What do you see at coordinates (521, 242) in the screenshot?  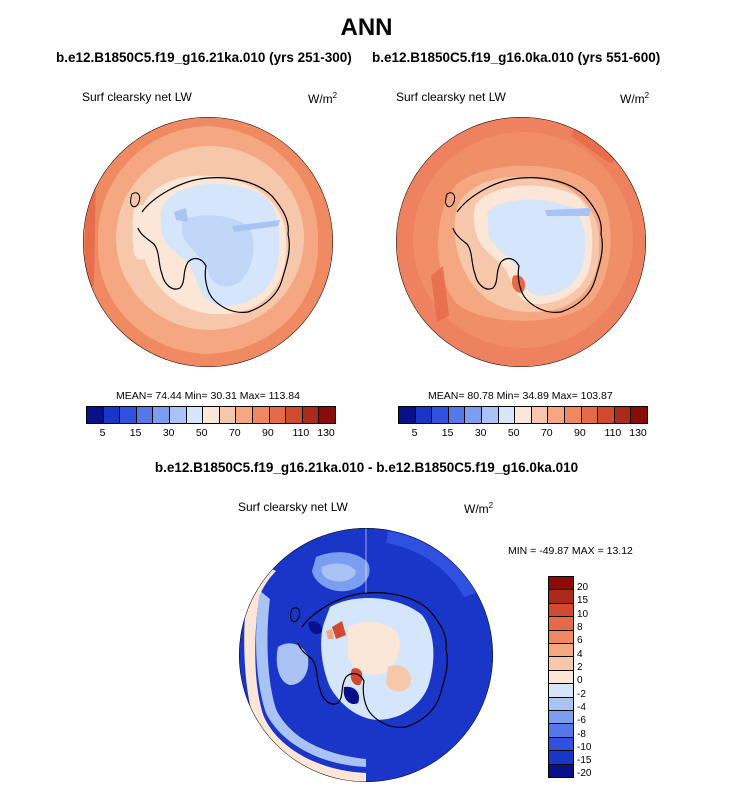 I see `panel-2-polar-map` at bounding box center [521, 242].